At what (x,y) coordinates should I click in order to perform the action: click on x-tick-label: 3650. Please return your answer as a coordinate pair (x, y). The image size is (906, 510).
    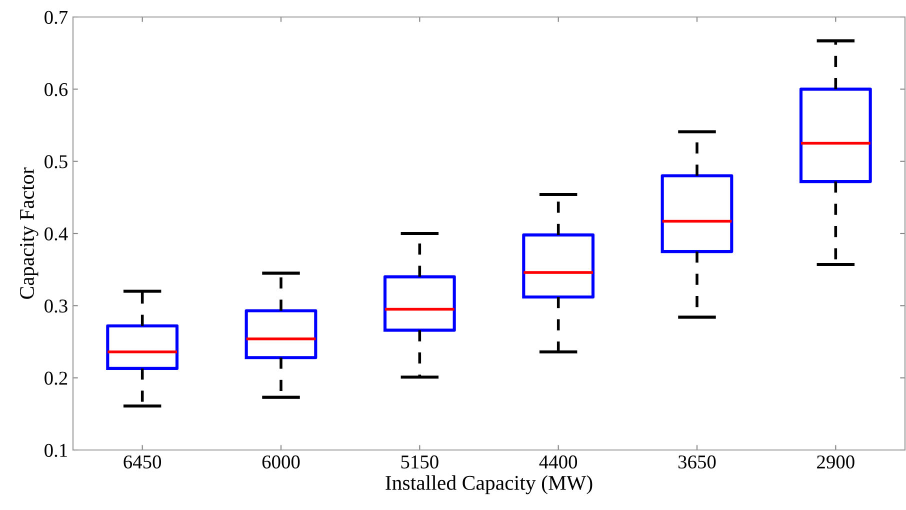
    Looking at the image, I should click on (697, 462).